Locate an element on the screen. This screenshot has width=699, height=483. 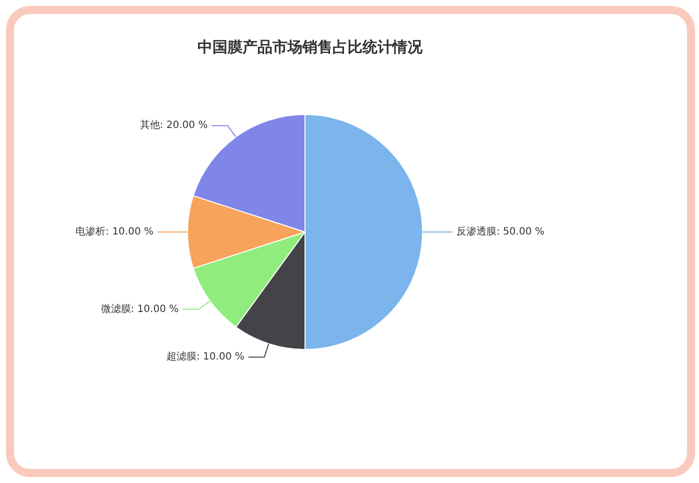
slice-label: 其他: 20.00 % is located at coordinates (174, 125).